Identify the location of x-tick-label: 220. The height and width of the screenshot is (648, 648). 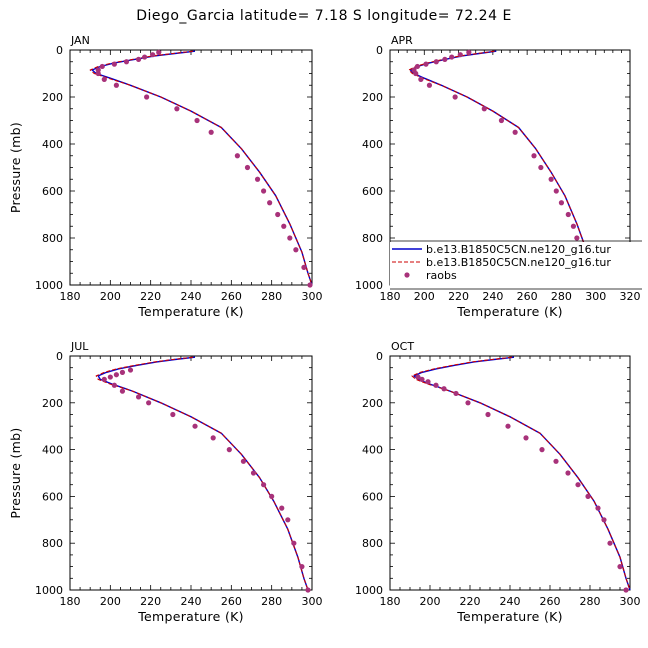
(150, 296).